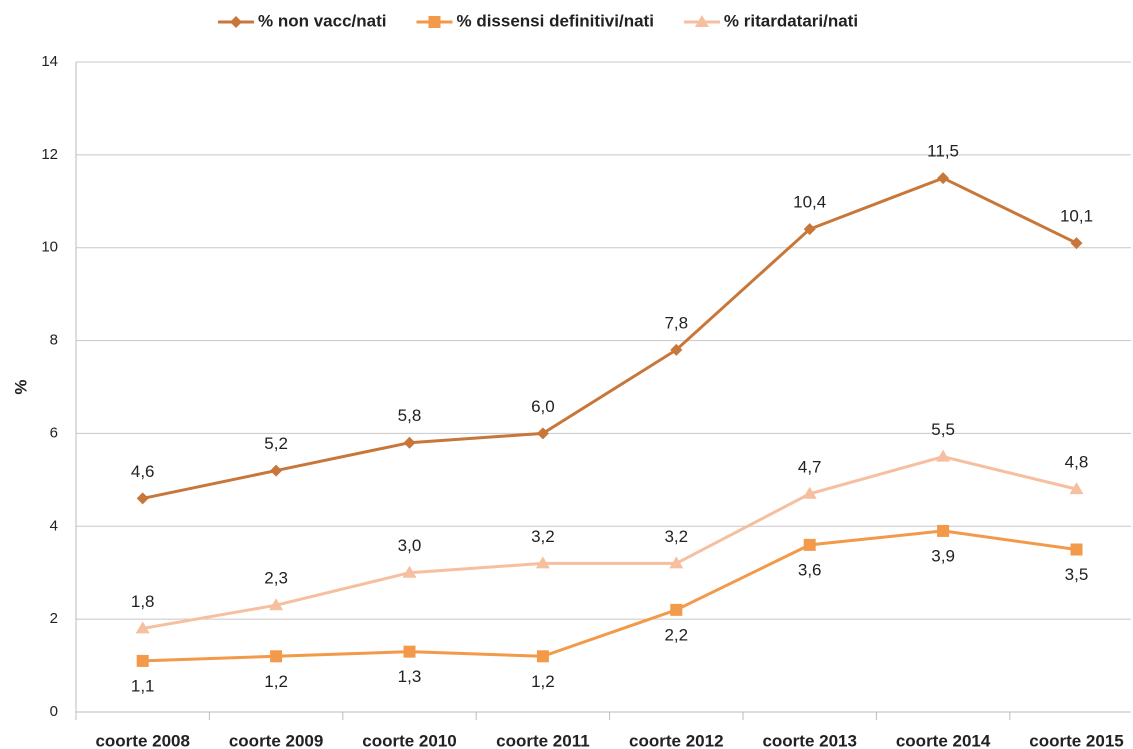 The image size is (1133, 749). What do you see at coordinates (676, 740) in the screenshot?
I see `x-tick-label: coorte 2012` at bounding box center [676, 740].